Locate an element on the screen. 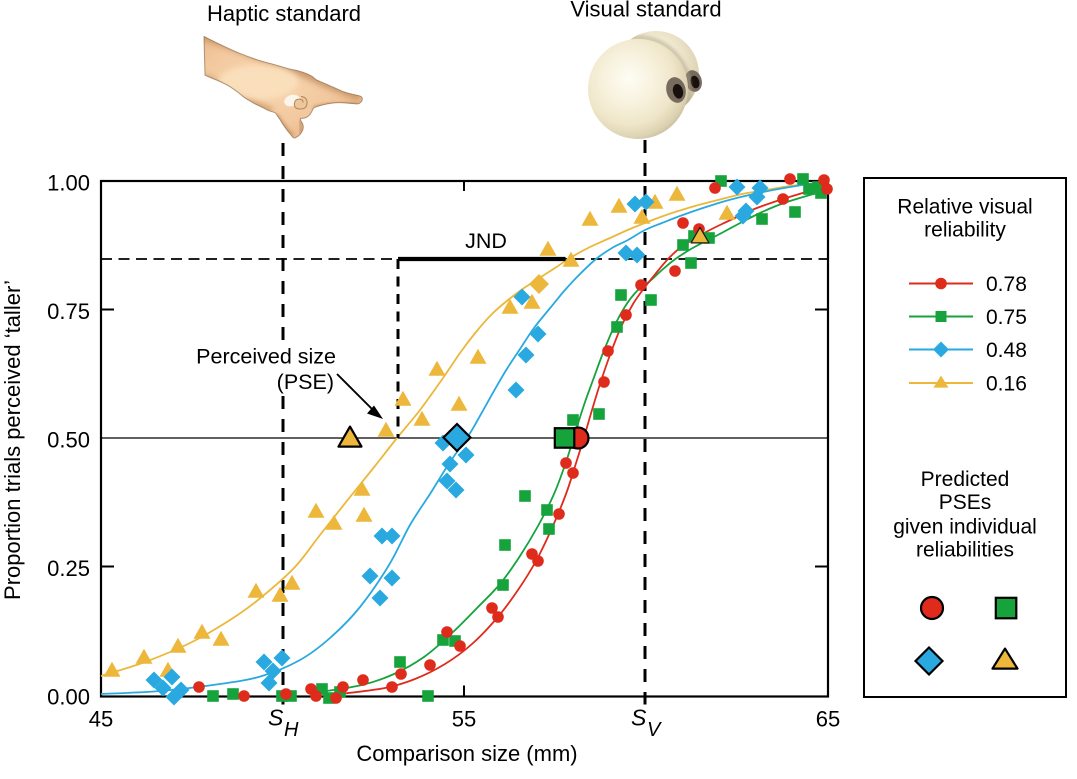 The image size is (1077, 779). svg-text: 0.78 is located at coordinates (1006, 284).